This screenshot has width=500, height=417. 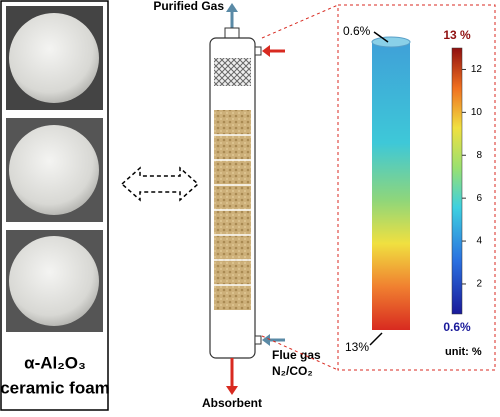 What do you see at coordinates (296, 355) in the screenshot?
I see `inlet-label: Flue gas` at bounding box center [296, 355].